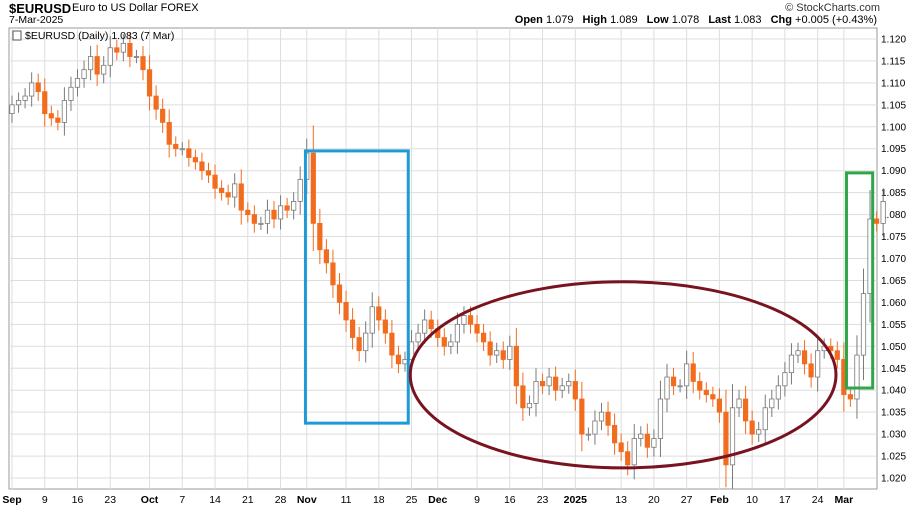 The width and height of the screenshot is (910, 509). What do you see at coordinates (893, 325) in the screenshot?
I see `y-tick-label: 1.055` at bounding box center [893, 325].